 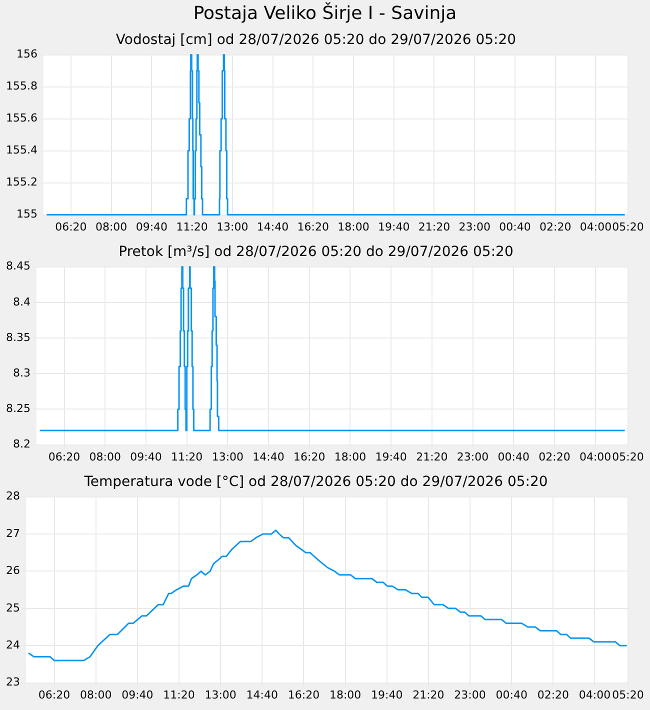 I want to click on y-tick-label: 8.2, so click(x=21, y=444).